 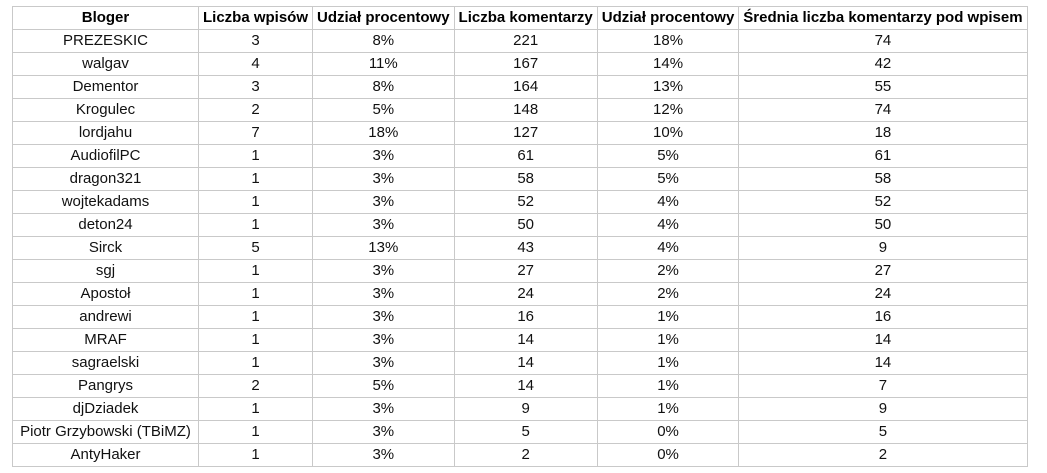 What do you see at coordinates (525, 110) in the screenshot?
I see `cell-liczba-komentarzy: 148` at bounding box center [525, 110].